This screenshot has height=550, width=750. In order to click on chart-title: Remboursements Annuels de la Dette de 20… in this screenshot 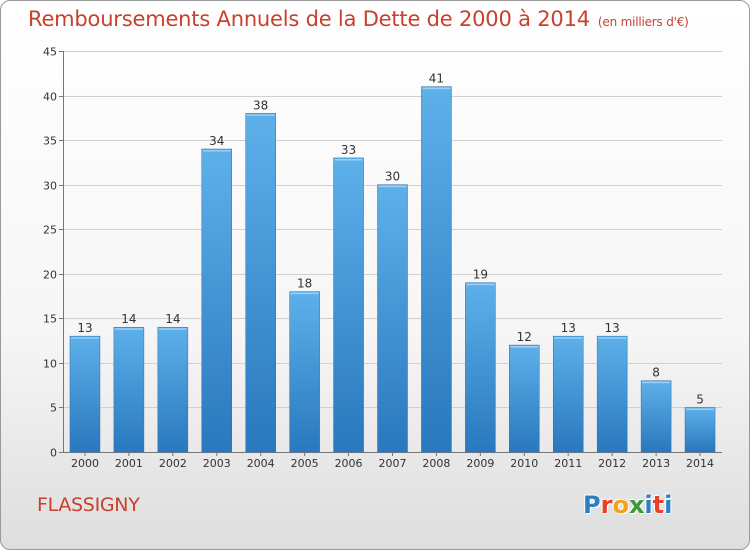, I will do `click(358, 19)`.